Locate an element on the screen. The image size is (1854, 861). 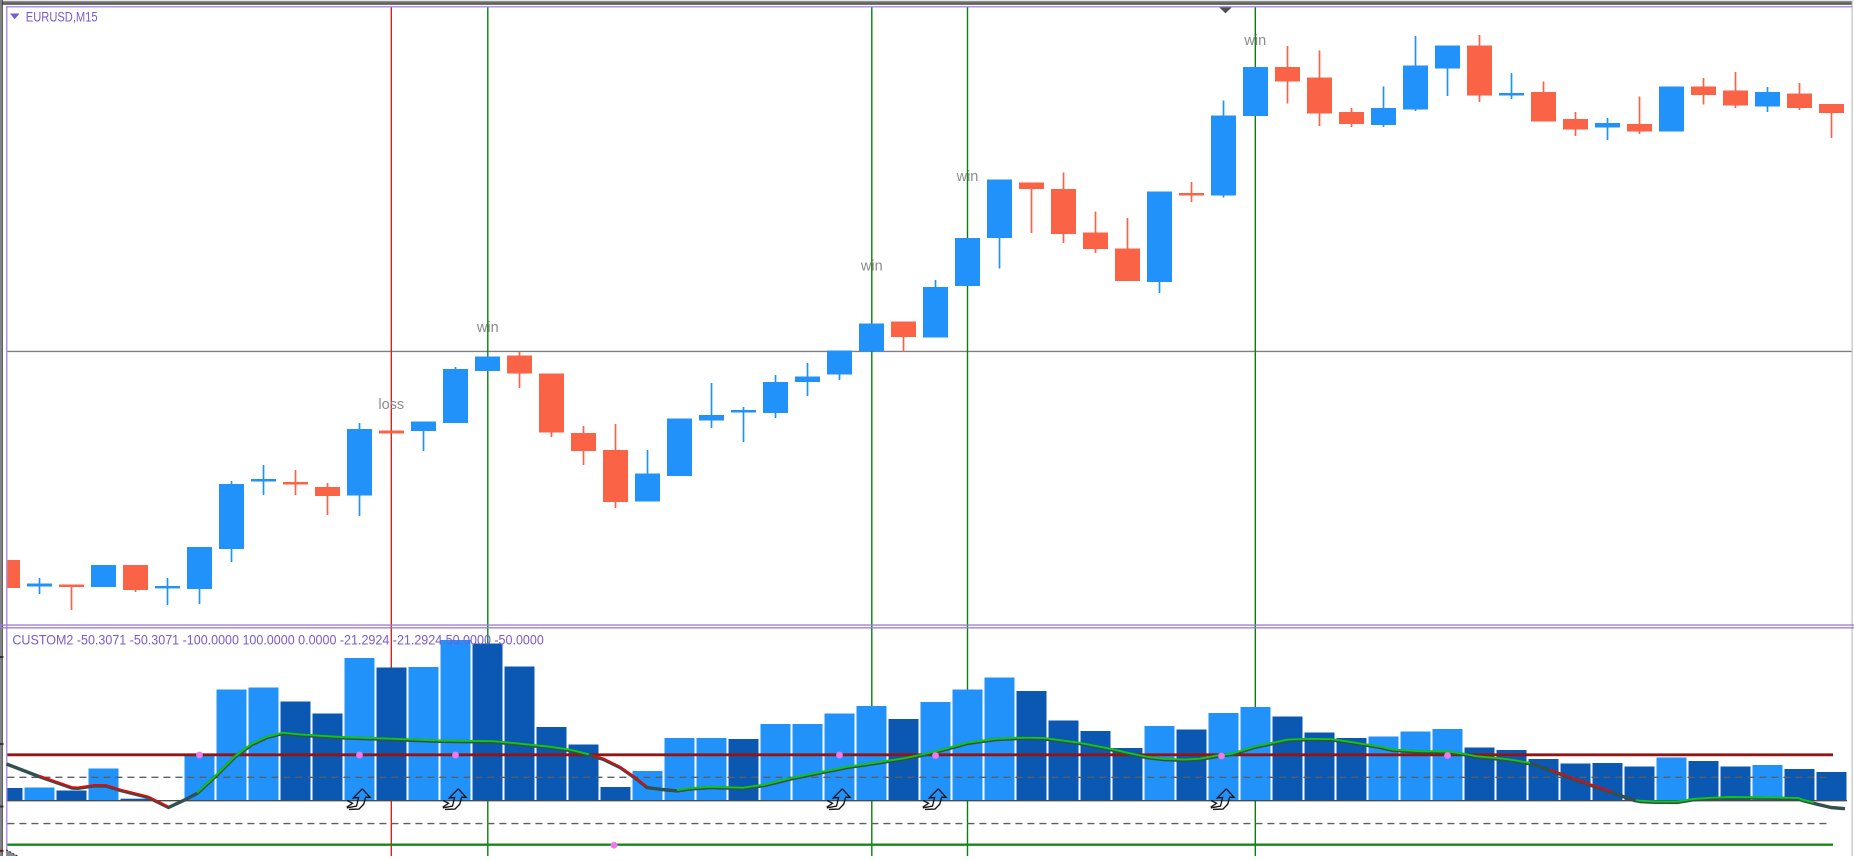
svg-text: EURUSD,M15 is located at coordinates (62, 17).